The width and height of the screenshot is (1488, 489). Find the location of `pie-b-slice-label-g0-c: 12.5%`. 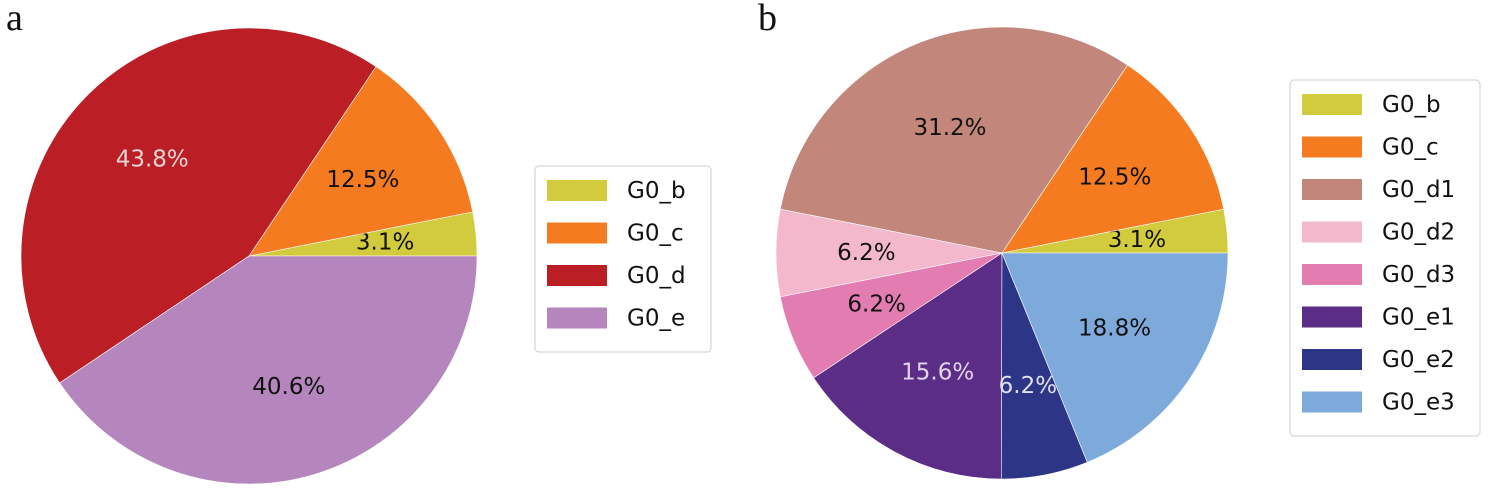

pie-b-slice-label-g0-c: 12.5% is located at coordinates (1114, 178).